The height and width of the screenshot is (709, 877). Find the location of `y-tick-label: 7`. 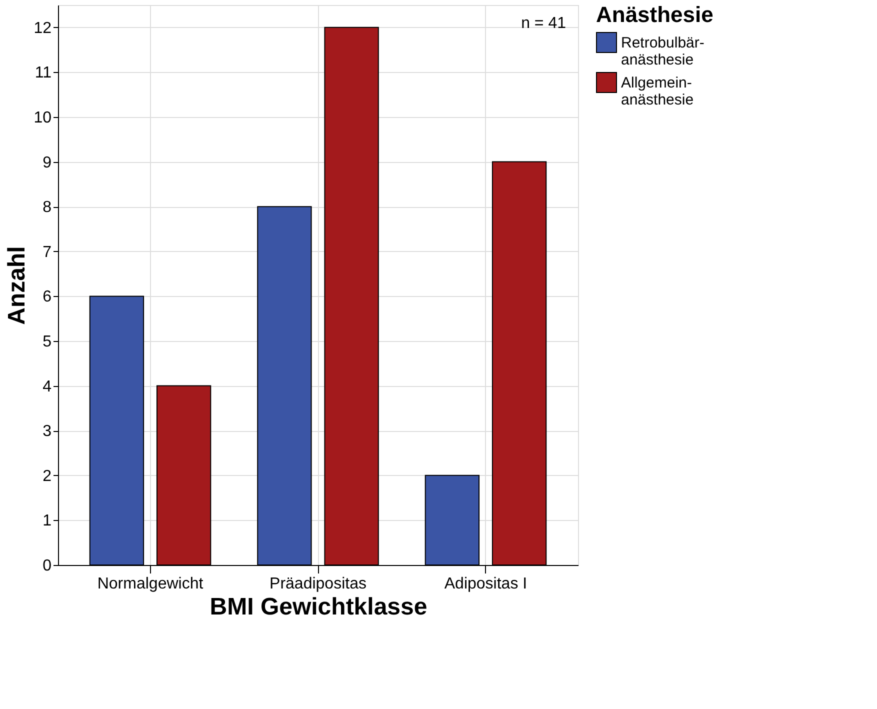

y-tick-label: 7 is located at coordinates (47, 252).